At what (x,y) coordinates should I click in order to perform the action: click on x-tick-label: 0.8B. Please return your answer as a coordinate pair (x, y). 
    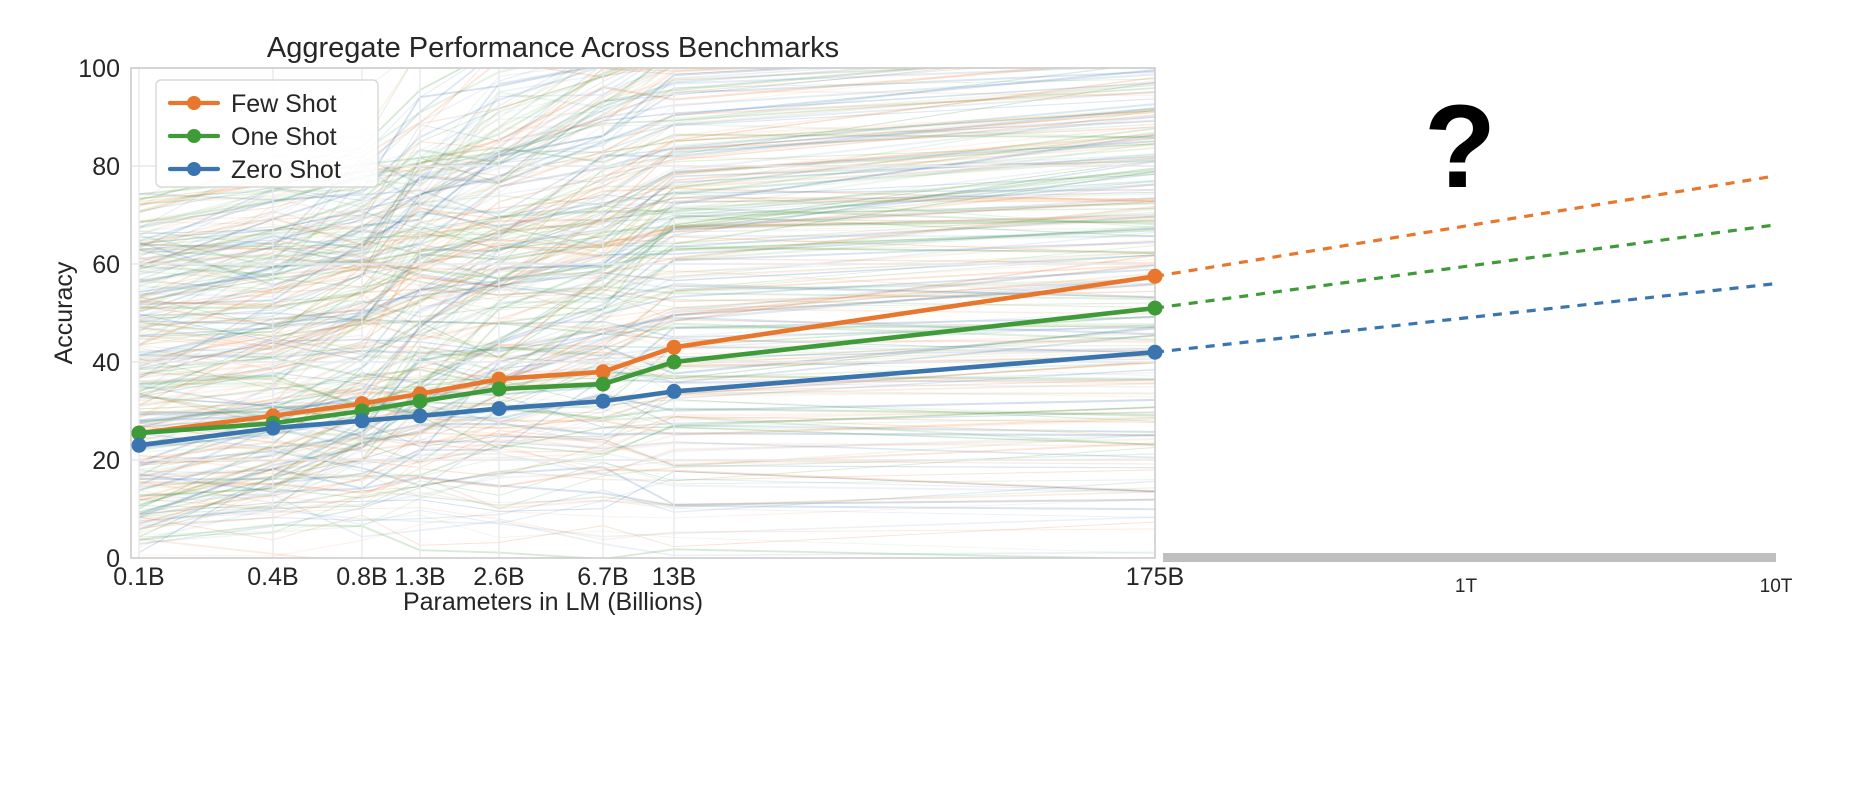
    Looking at the image, I should click on (361, 577).